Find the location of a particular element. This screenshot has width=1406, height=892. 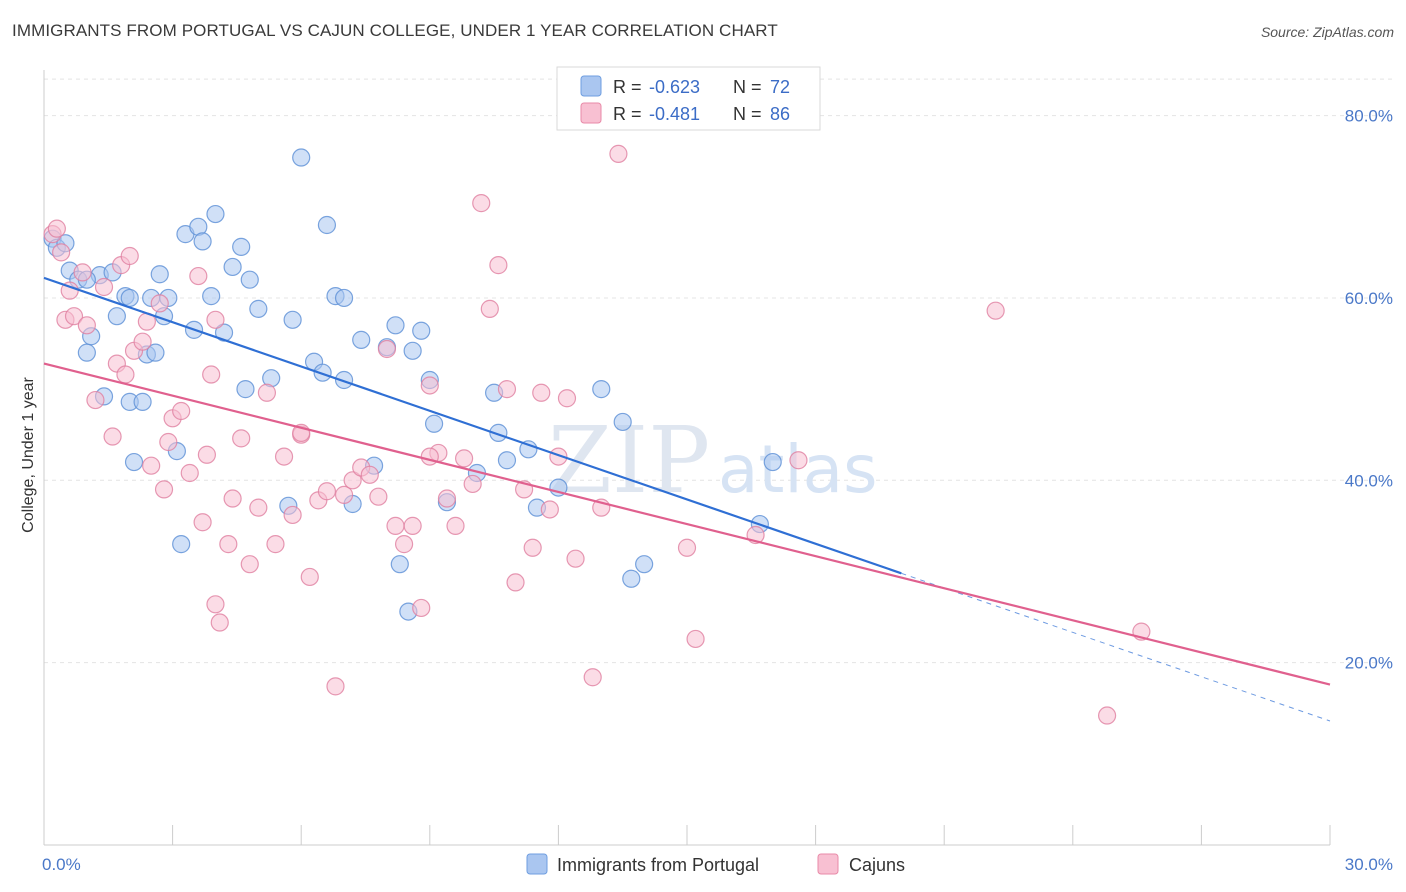

legend-r-value-portugal: -0.623 is located at coordinates (674, 87).